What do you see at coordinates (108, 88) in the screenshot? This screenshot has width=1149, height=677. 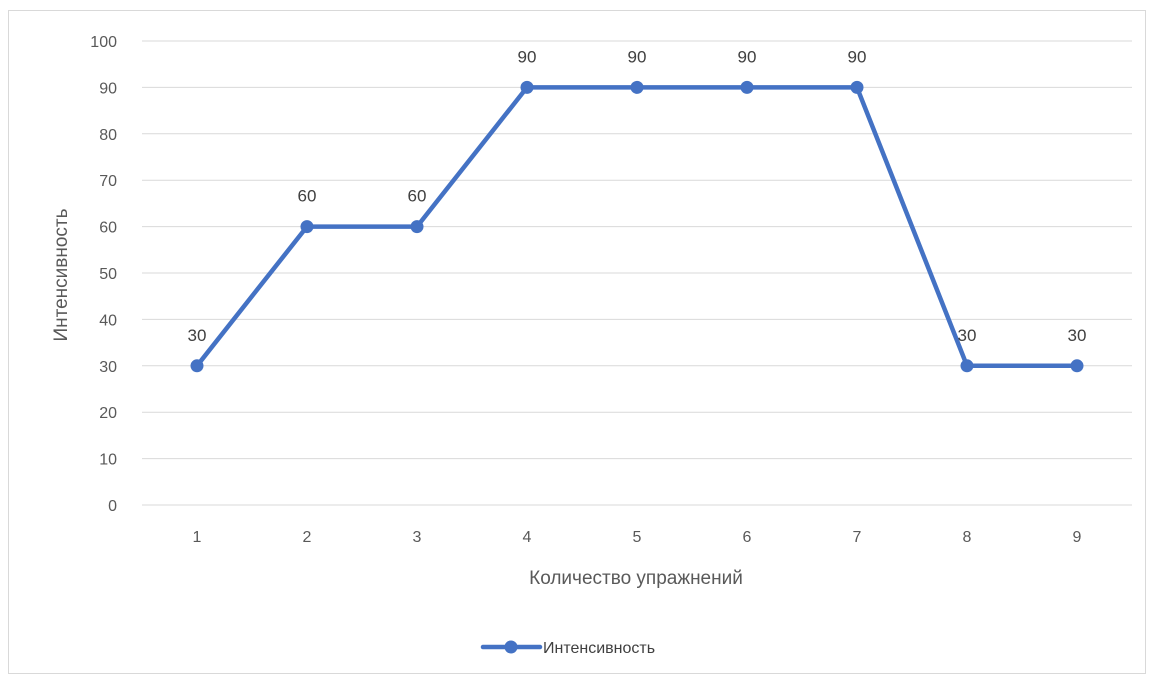 I see `y-tick-label: 90` at bounding box center [108, 88].